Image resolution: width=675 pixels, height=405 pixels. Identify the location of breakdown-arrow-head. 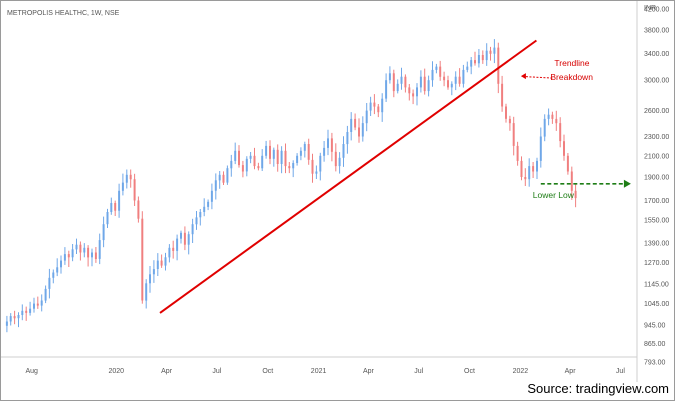
(523, 76).